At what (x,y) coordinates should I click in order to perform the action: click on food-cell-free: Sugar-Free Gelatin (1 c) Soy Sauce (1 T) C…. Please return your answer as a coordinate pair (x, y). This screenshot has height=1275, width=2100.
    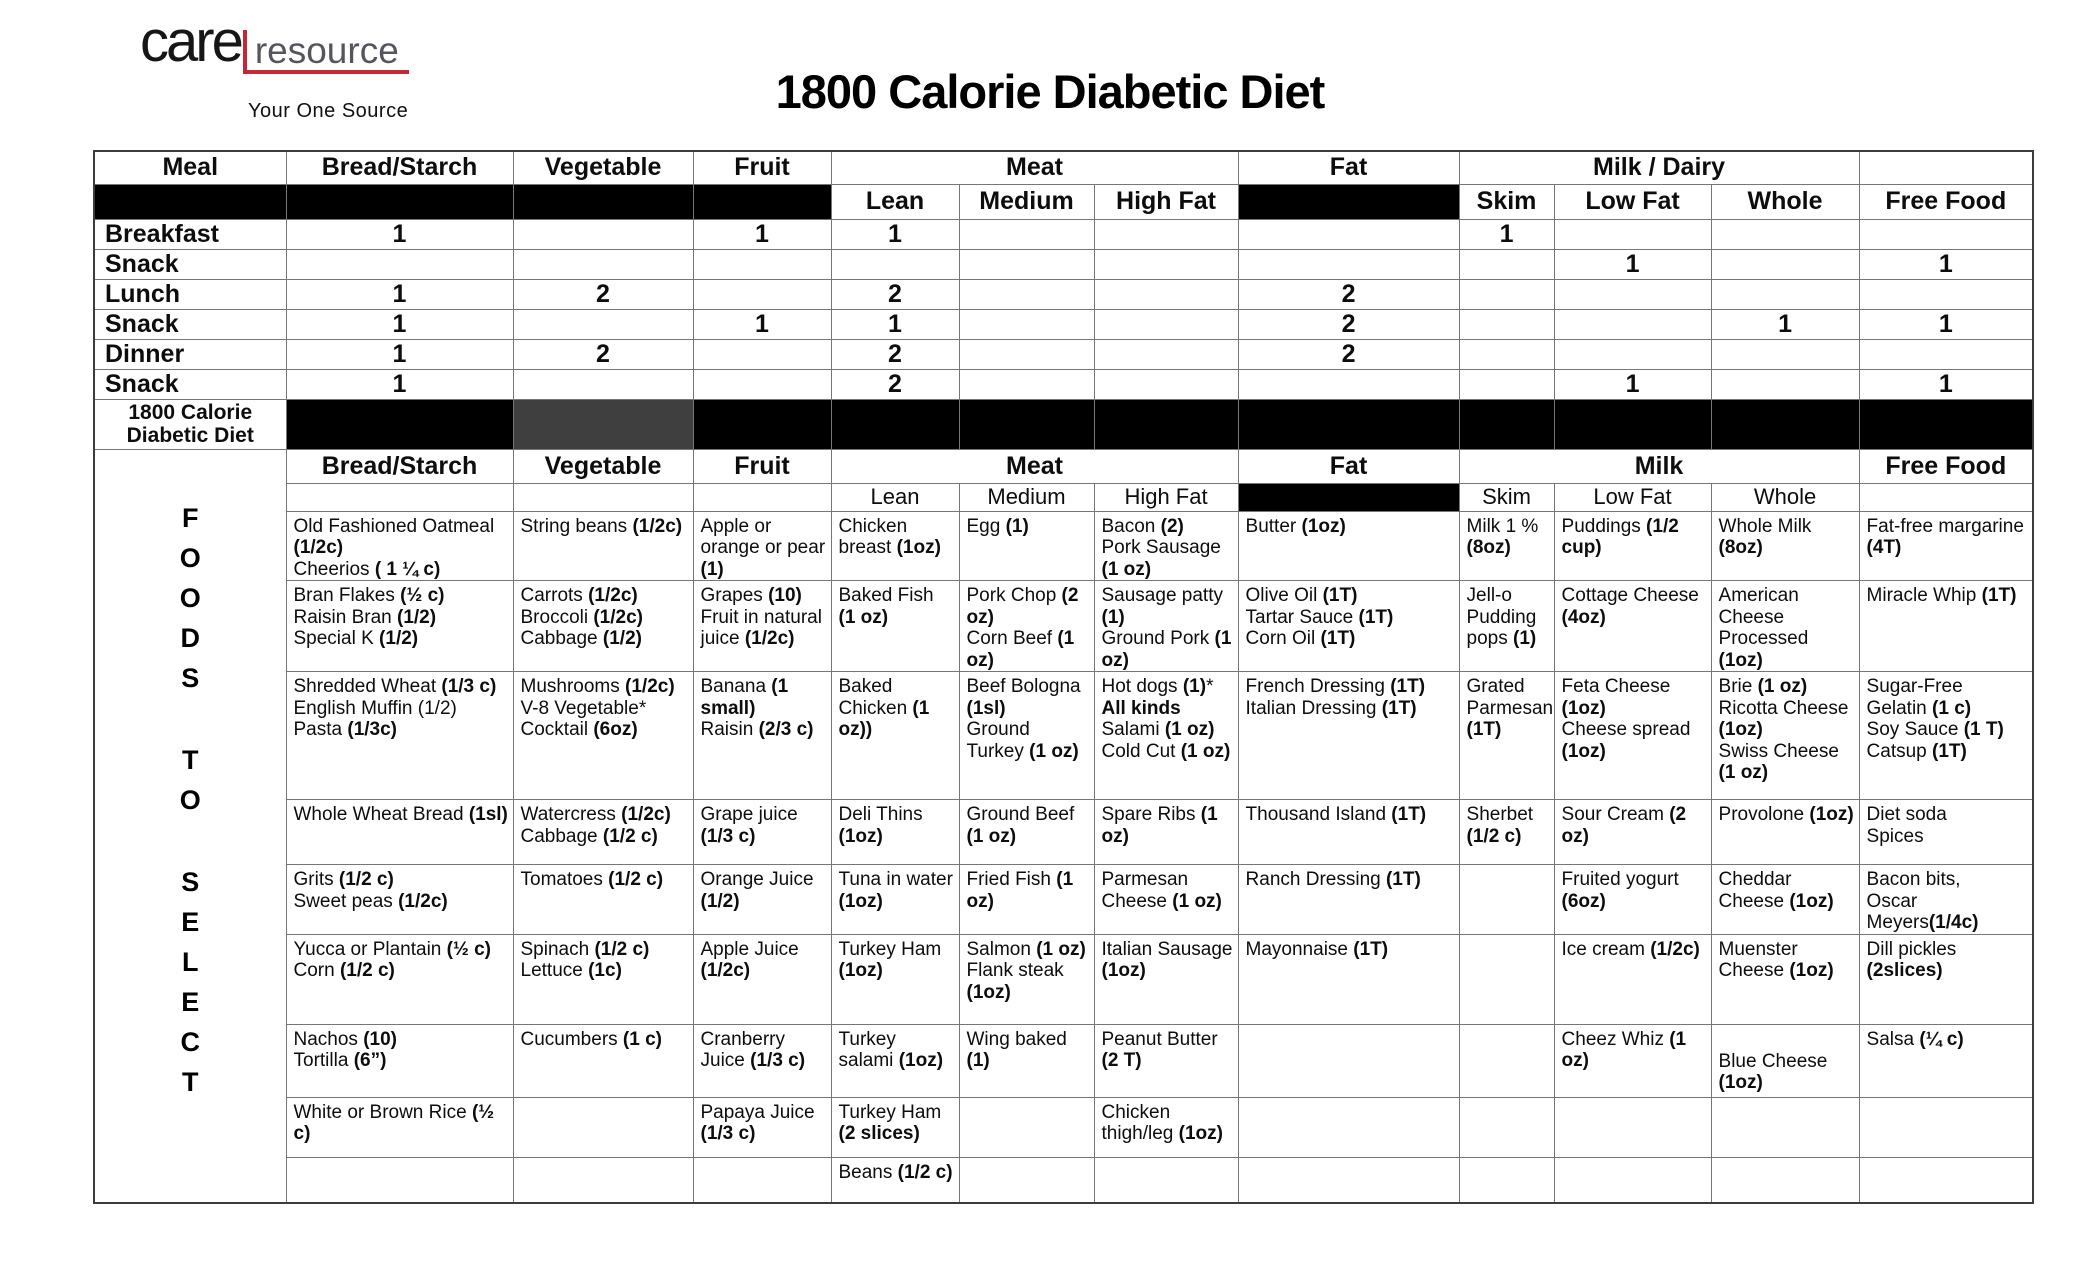
    Looking at the image, I should click on (1946, 735).